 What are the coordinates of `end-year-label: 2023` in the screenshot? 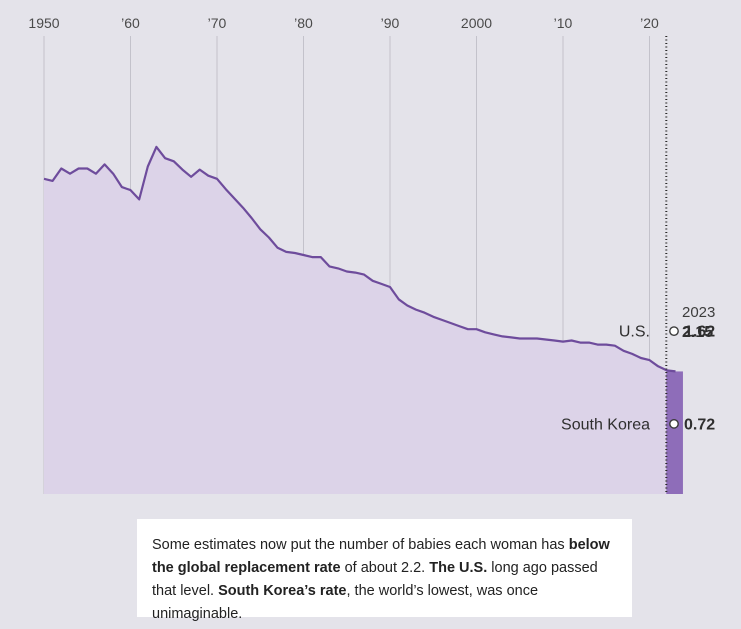 It's located at (698, 312).